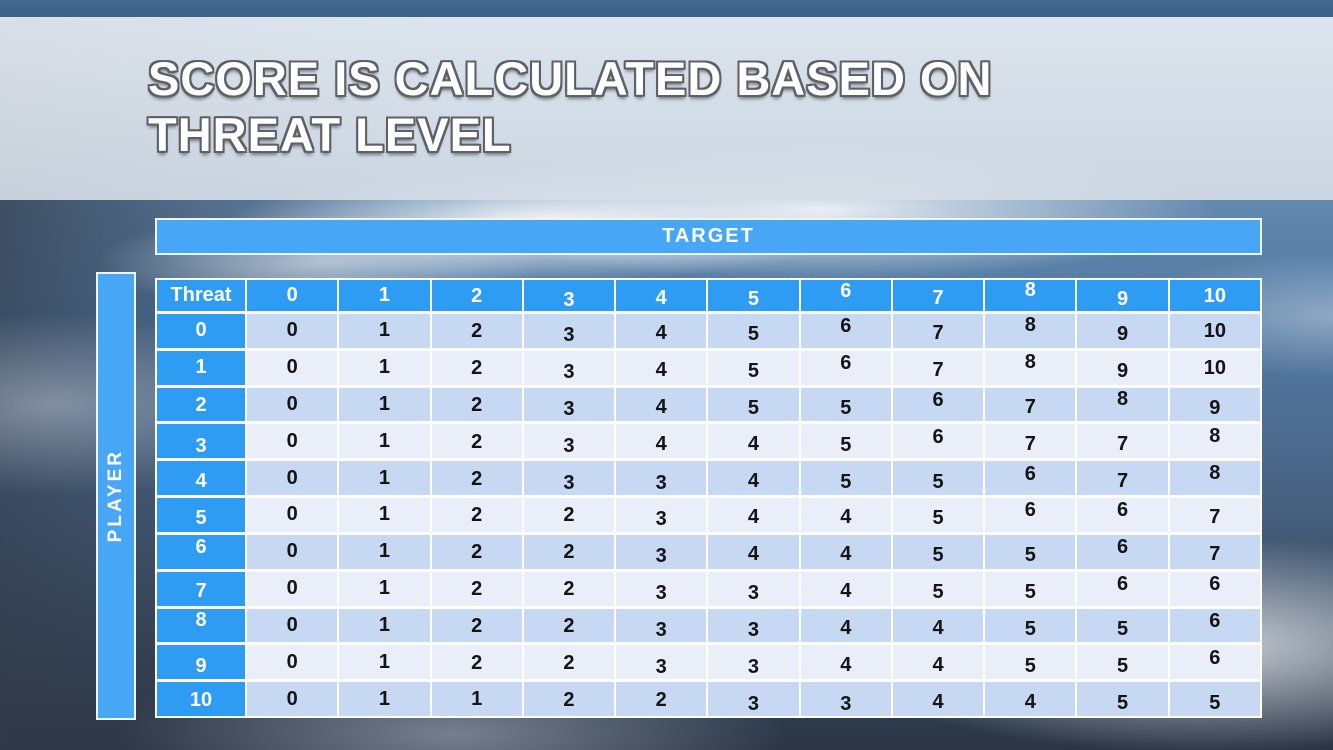 The width and height of the screenshot is (1333, 750). I want to click on row-header-8: 8, so click(201, 625).